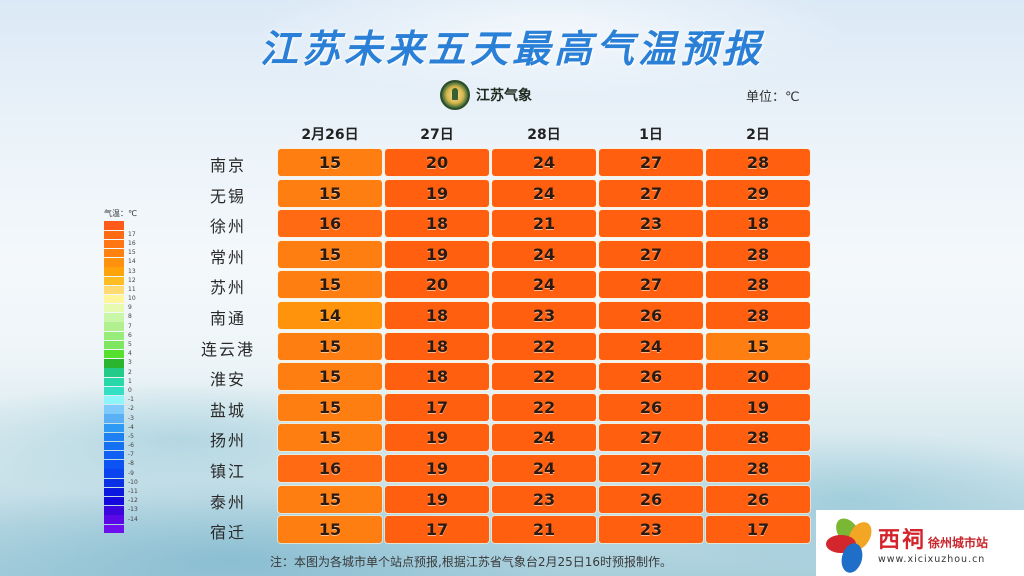  I want to click on city-label: 苏州, so click(227, 288).